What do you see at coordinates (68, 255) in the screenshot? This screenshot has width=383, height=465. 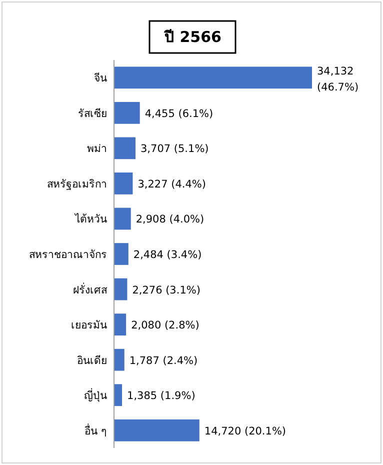 I see `y-tick-label: สหราชอาณาจักร` at bounding box center [68, 255].